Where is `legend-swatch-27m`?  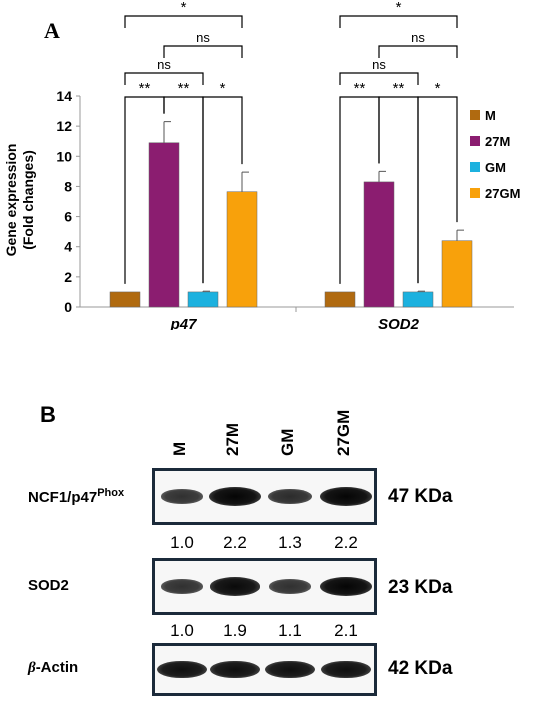
legend-swatch-27m is located at coordinates (475, 141).